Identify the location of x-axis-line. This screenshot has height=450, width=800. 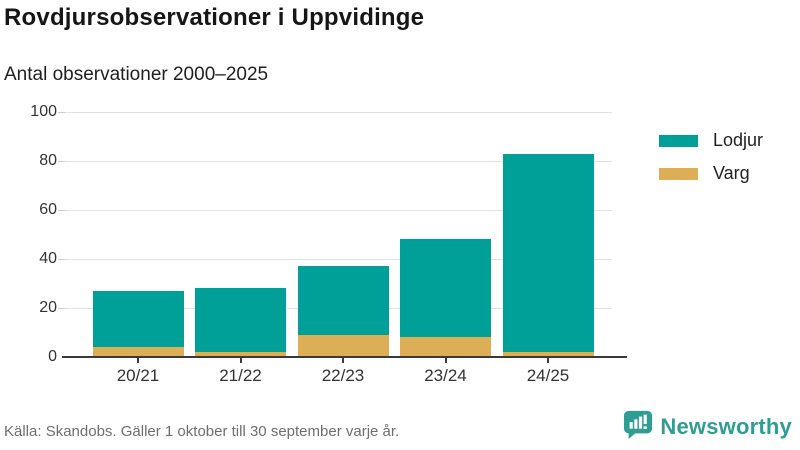
(344, 357).